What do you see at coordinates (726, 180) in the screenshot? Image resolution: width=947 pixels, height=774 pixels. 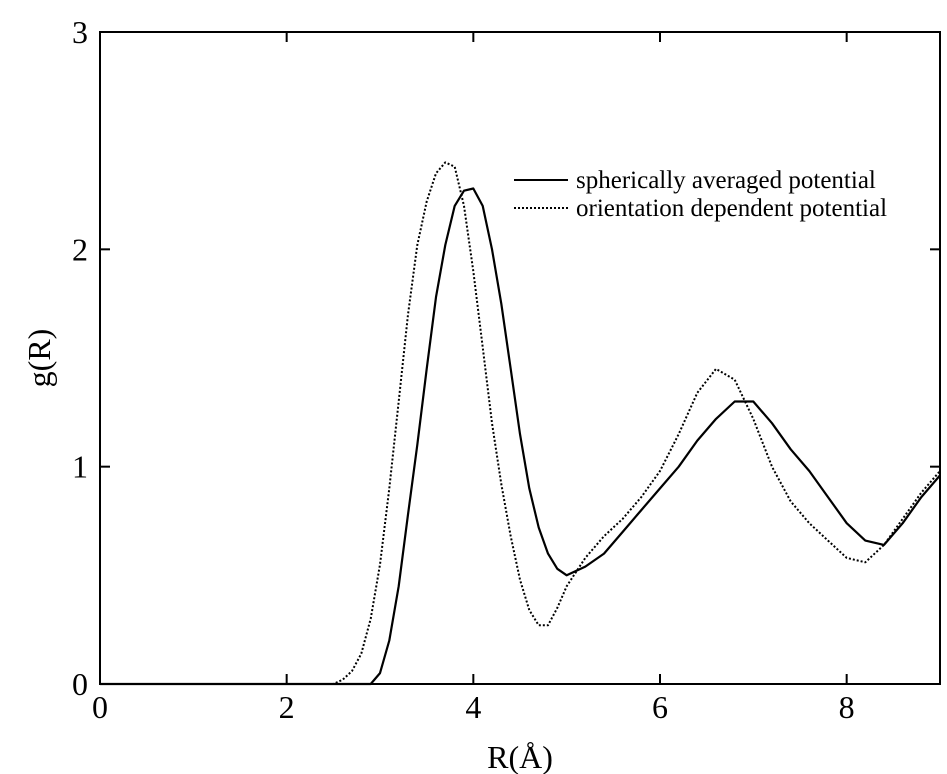 I see `legend-label-spherically-averaged: spherically averaged potential` at bounding box center [726, 180].